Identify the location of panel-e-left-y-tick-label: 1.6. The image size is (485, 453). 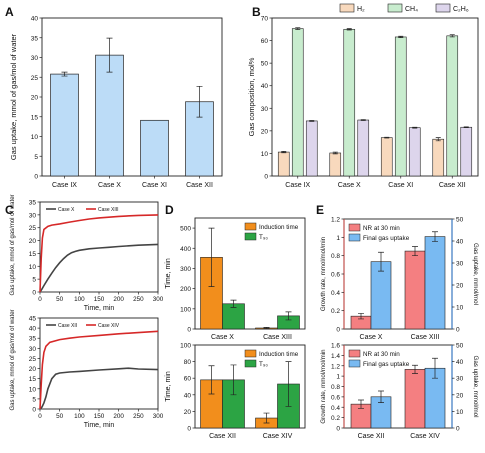
(335, 346).